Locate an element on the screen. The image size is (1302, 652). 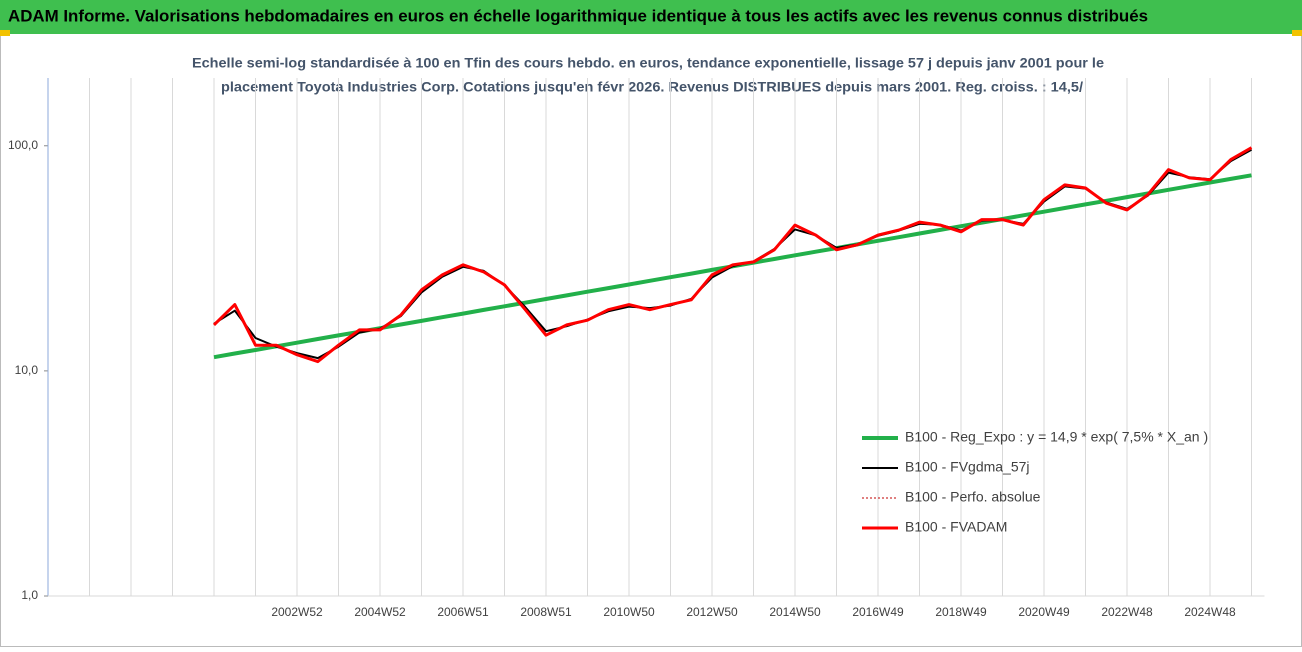
x-tick-label: 2004W52 is located at coordinates (380, 612).